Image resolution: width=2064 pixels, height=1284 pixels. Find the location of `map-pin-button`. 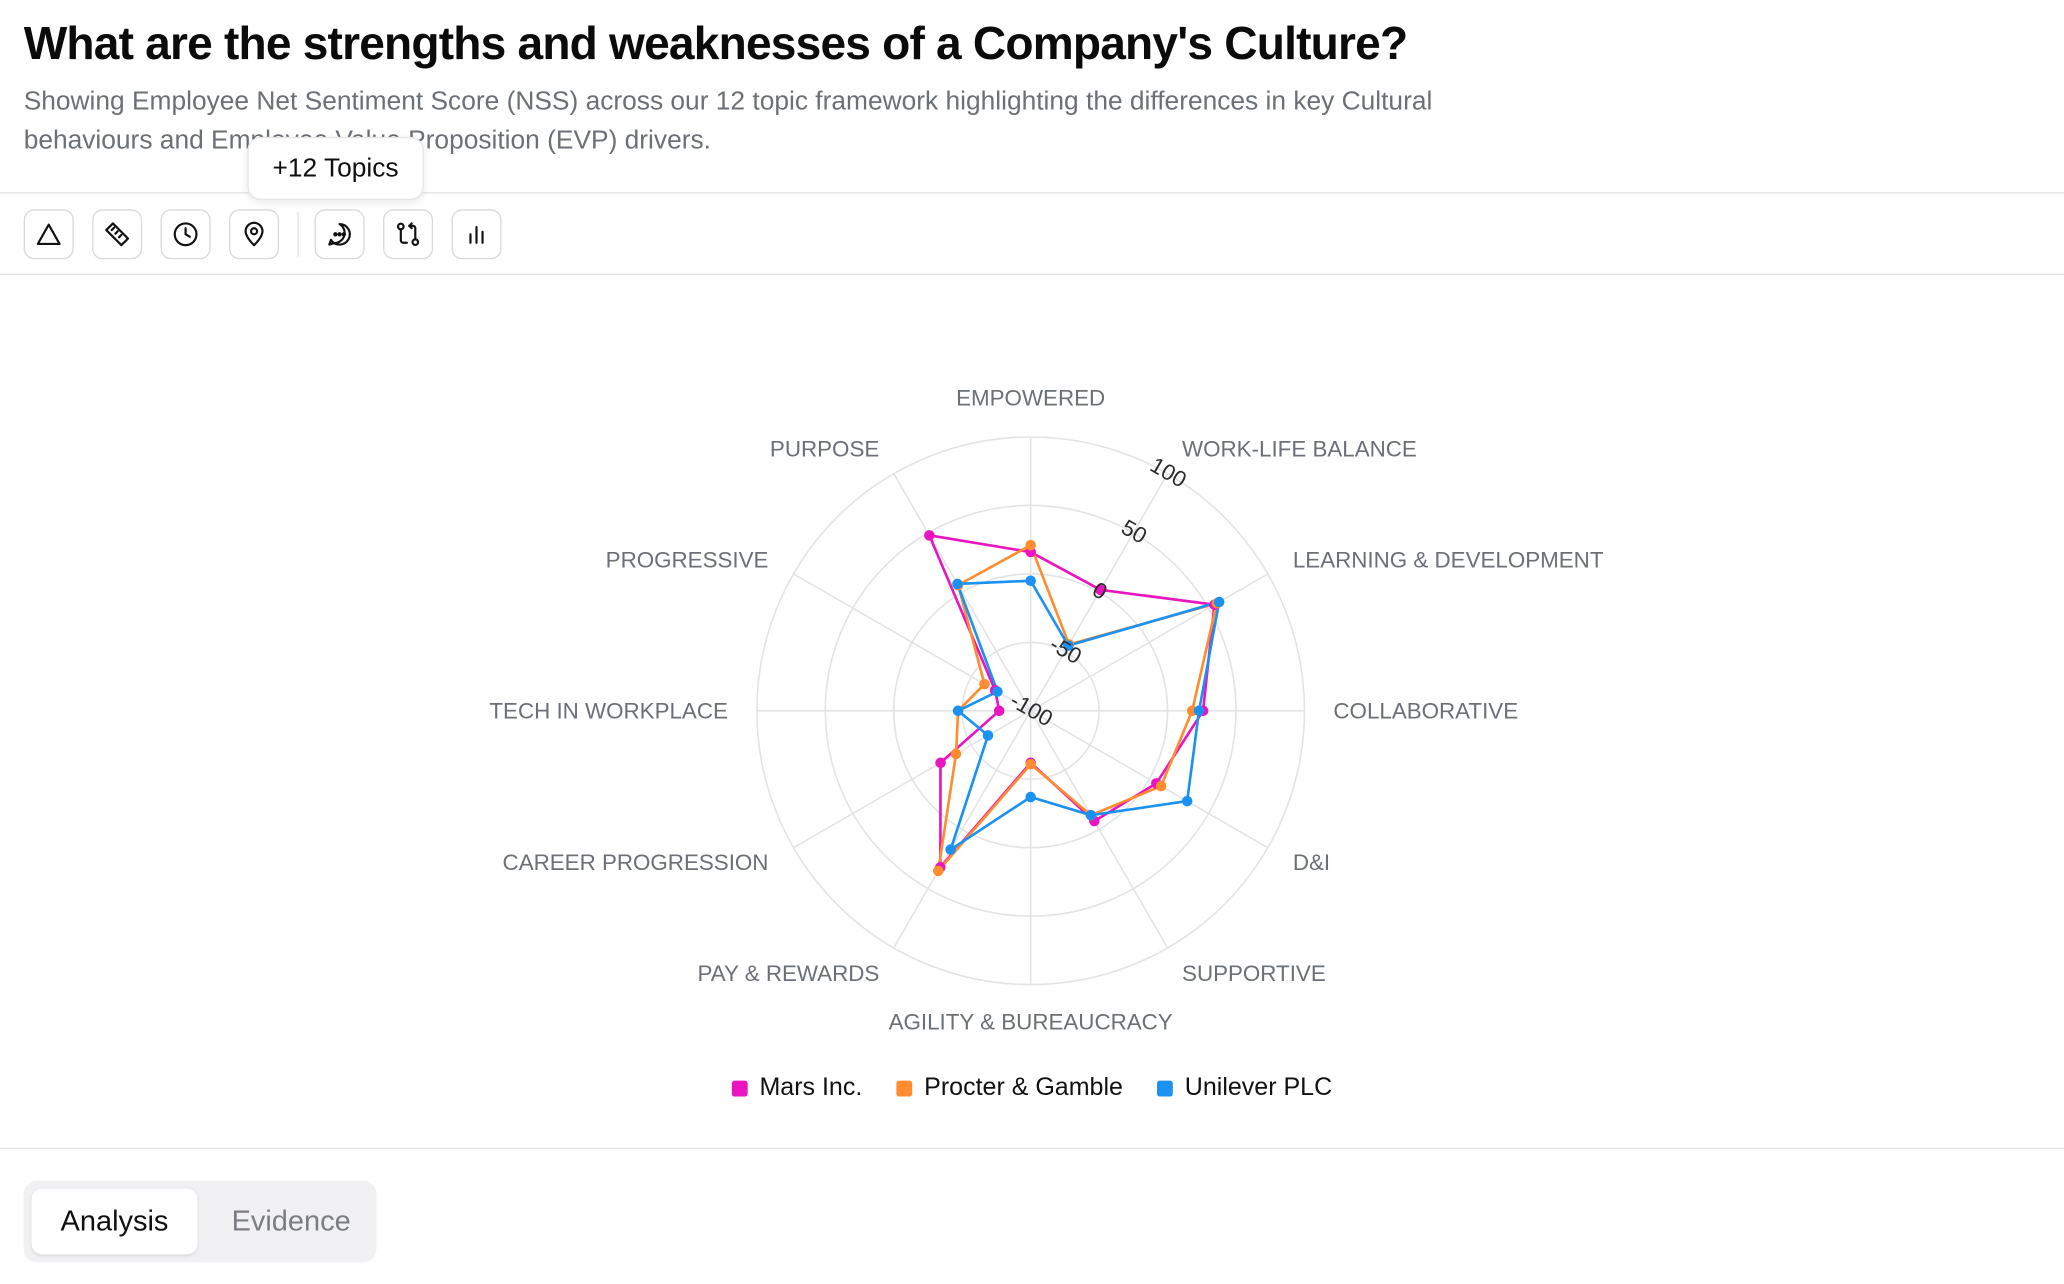

map-pin-button is located at coordinates (254, 234).